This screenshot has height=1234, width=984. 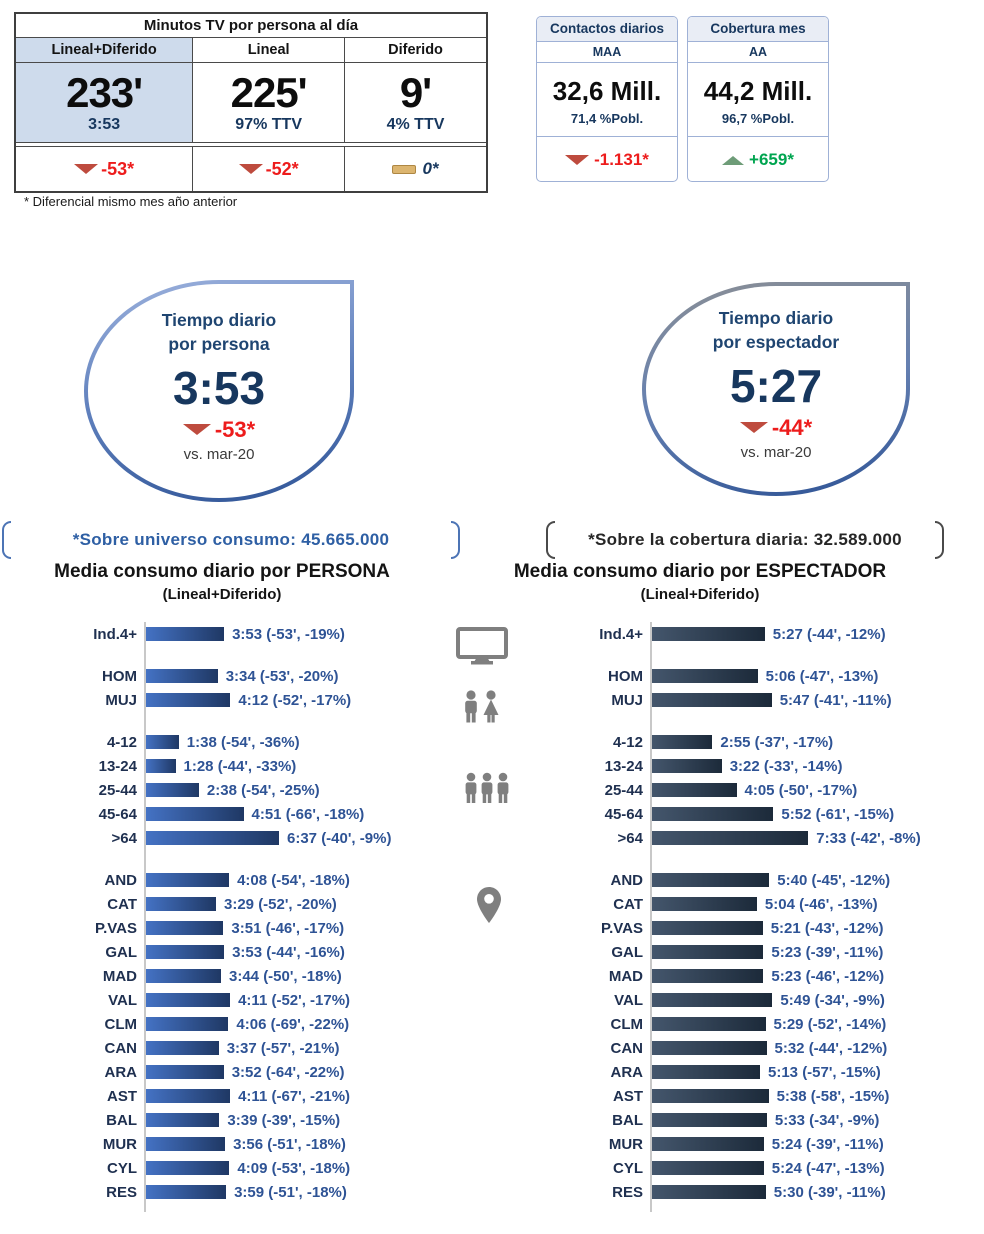 What do you see at coordinates (758, 158) in the screenshot?
I see `kpi-card-delta: +659*` at bounding box center [758, 158].